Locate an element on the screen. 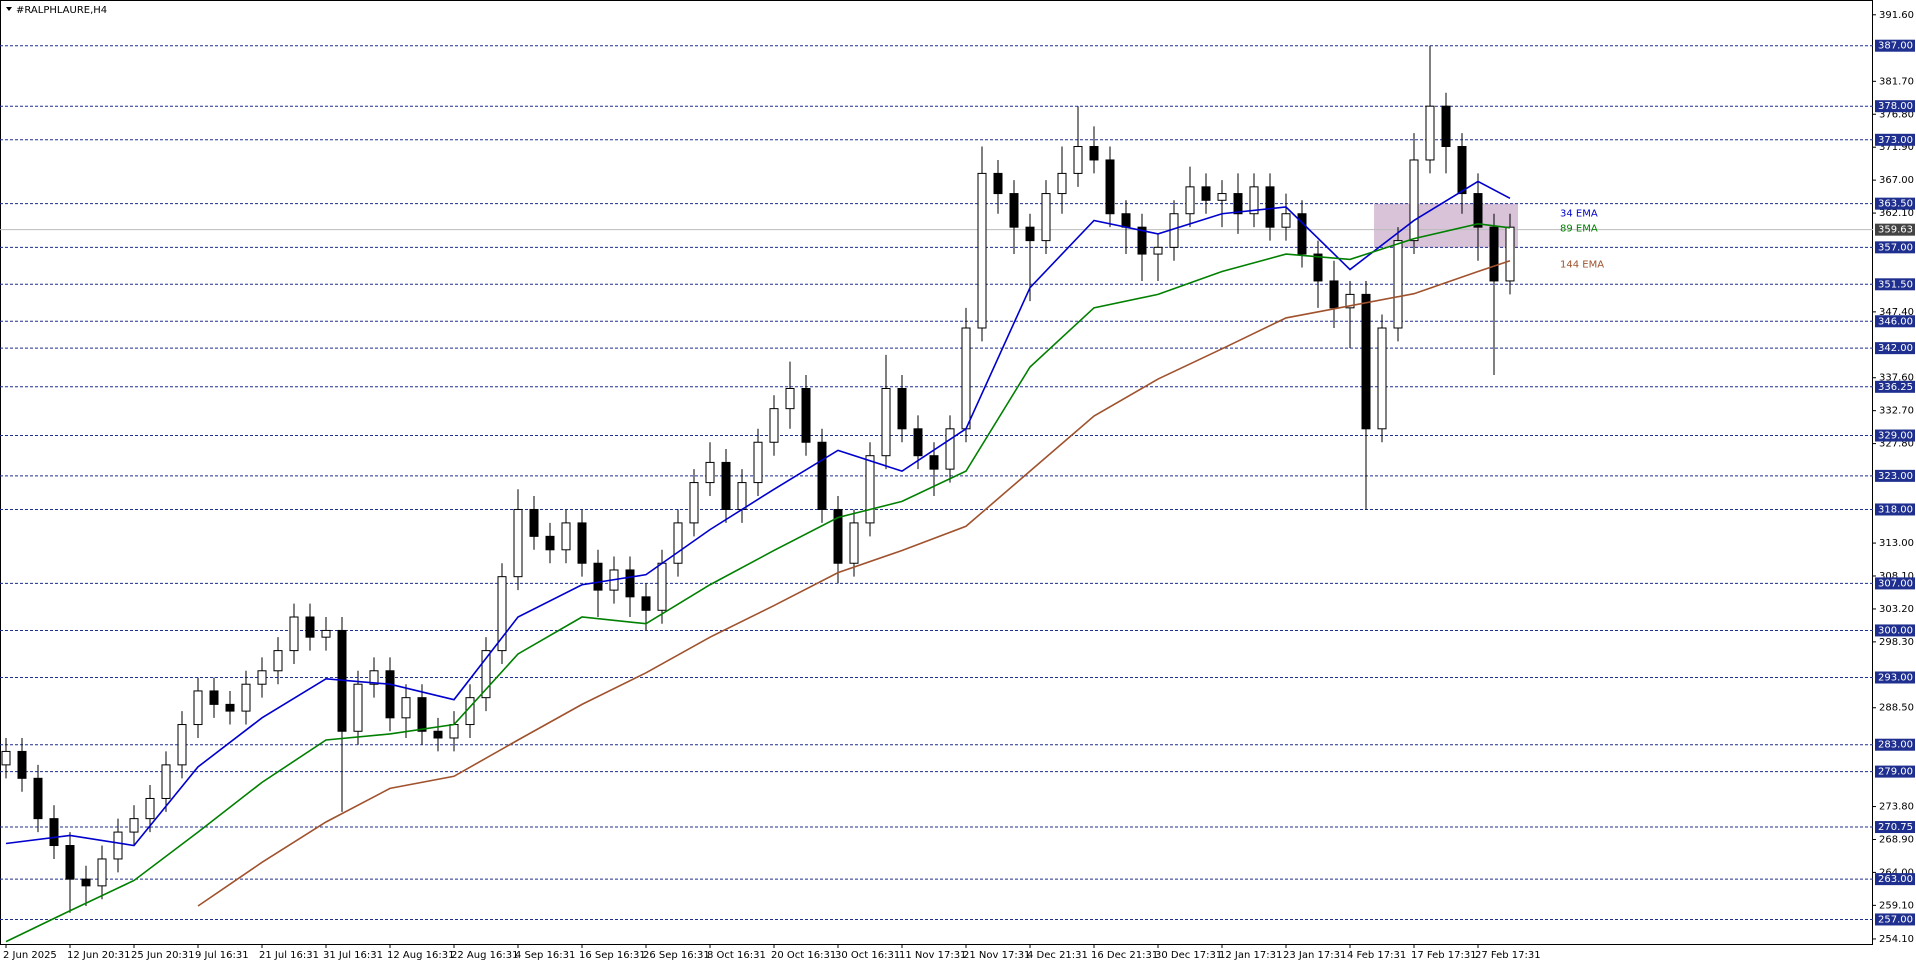  current-price-box is located at coordinates (1895, 229).